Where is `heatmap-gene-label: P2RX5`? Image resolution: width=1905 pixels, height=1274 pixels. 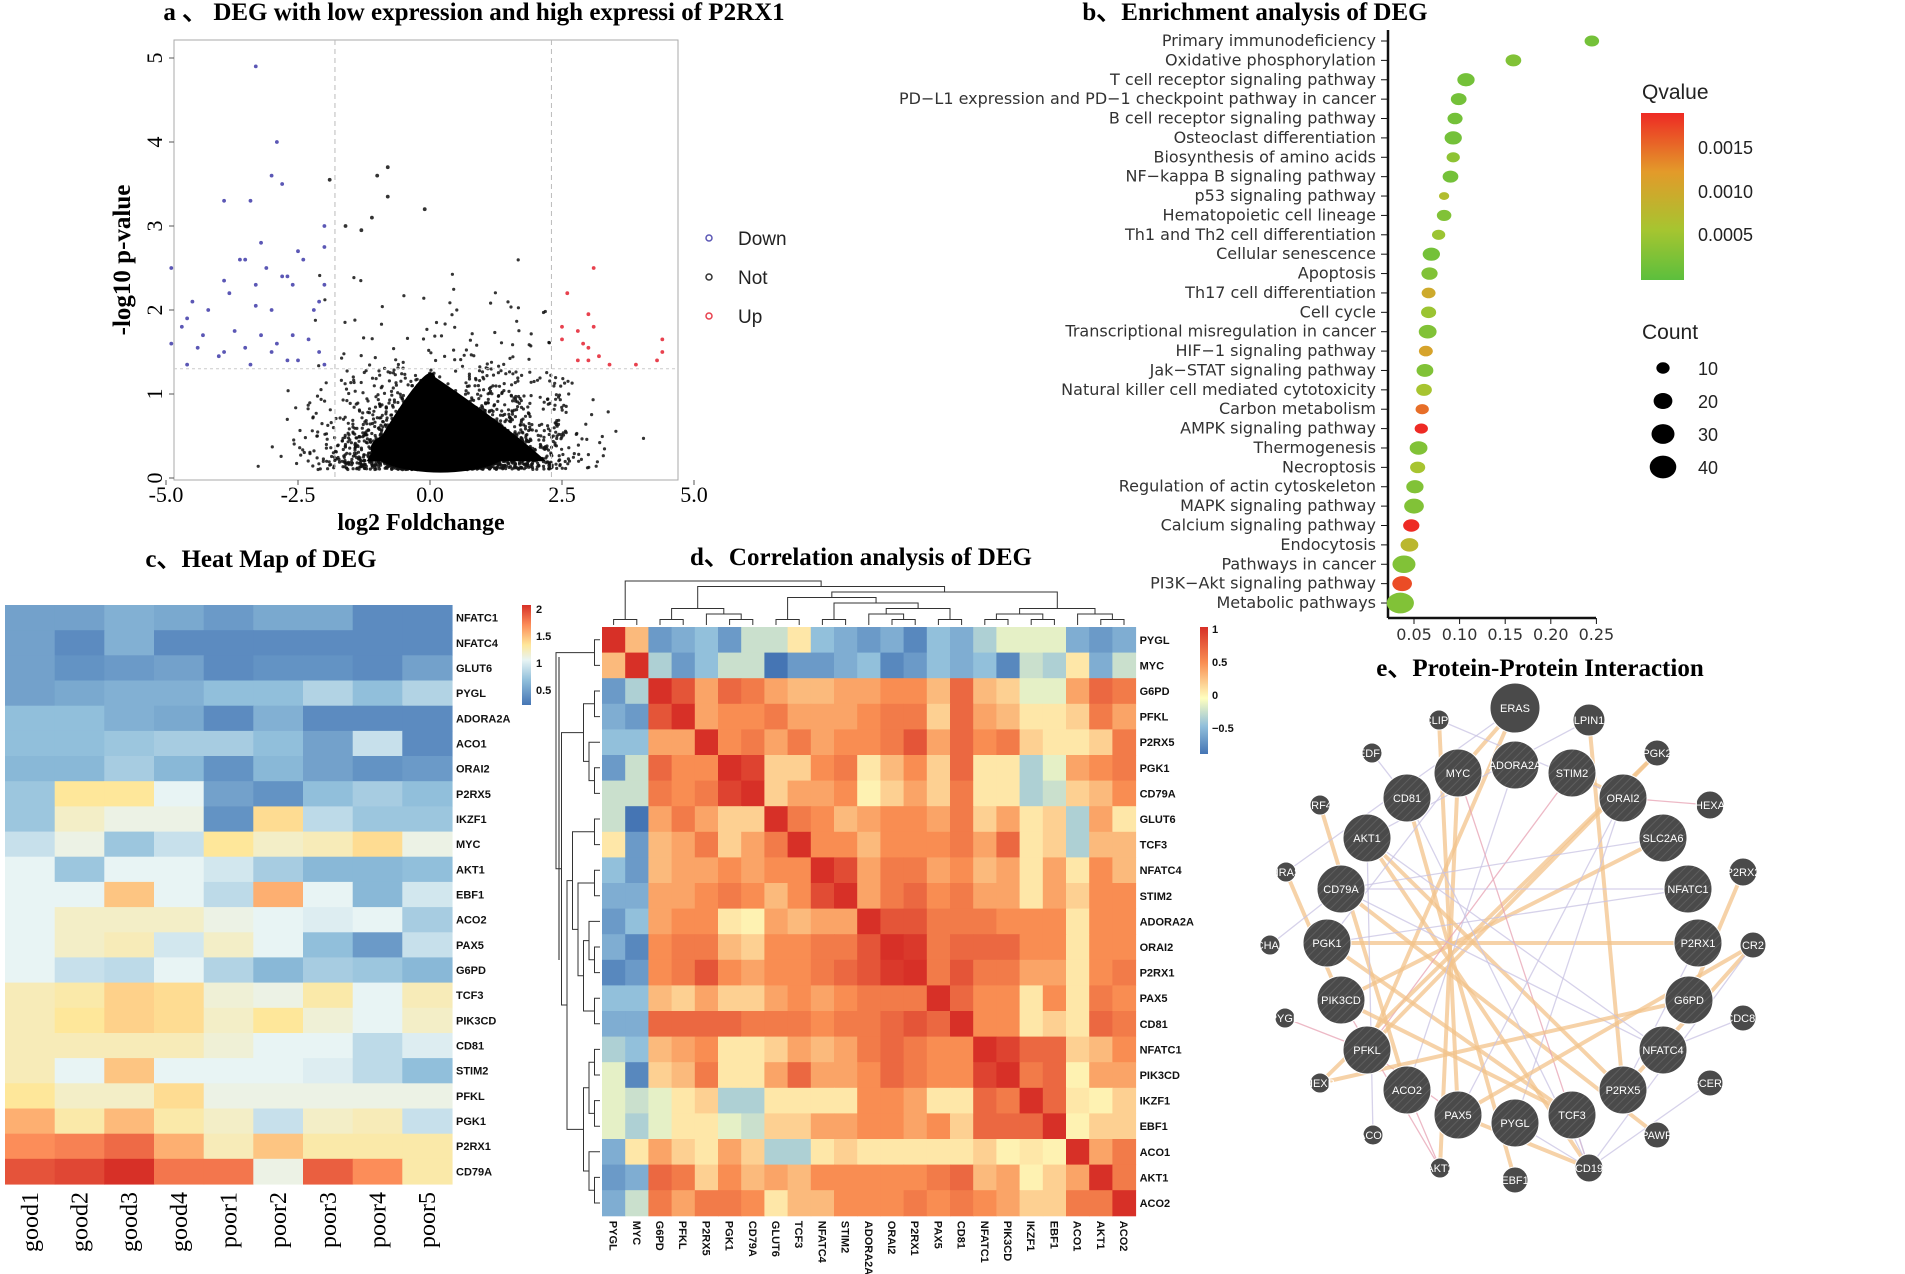
heatmap-gene-label: P2RX5 is located at coordinates (473, 795).